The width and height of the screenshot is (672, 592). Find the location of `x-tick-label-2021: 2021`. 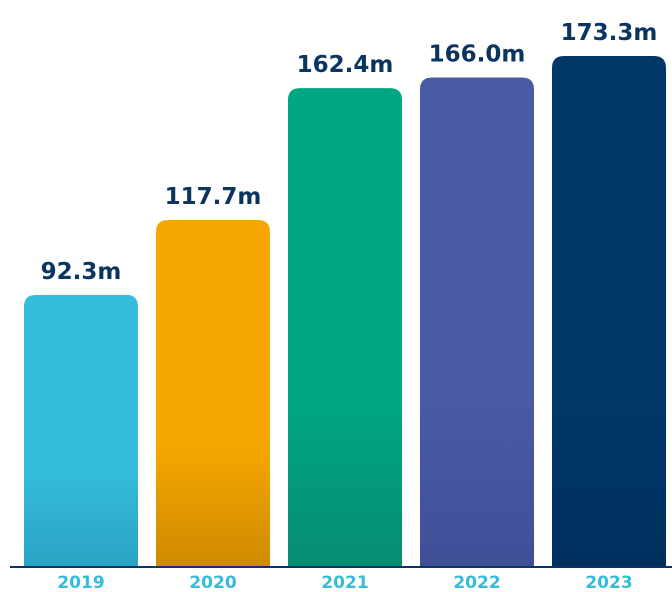

x-tick-label-2021: 2021 is located at coordinates (344, 582).